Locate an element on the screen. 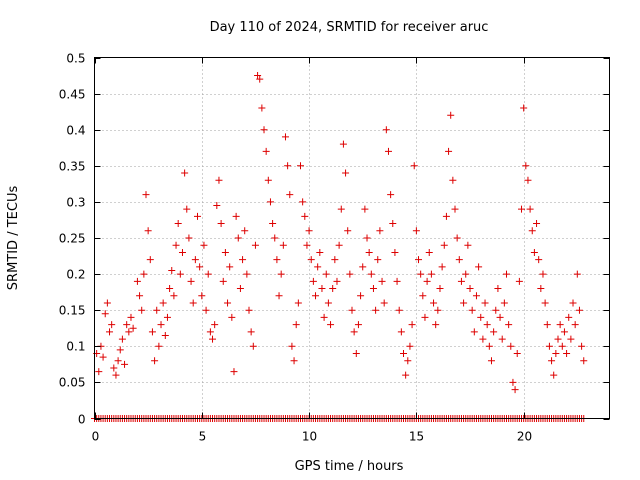 The image size is (640, 480). x-tick-label: 0 is located at coordinates (96, 437).